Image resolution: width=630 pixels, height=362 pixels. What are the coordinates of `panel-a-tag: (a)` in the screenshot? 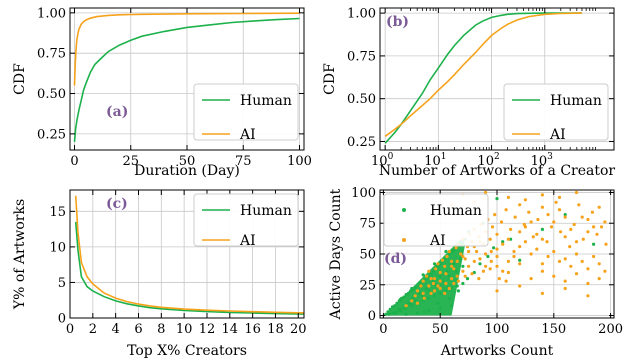 It's located at (117, 112).